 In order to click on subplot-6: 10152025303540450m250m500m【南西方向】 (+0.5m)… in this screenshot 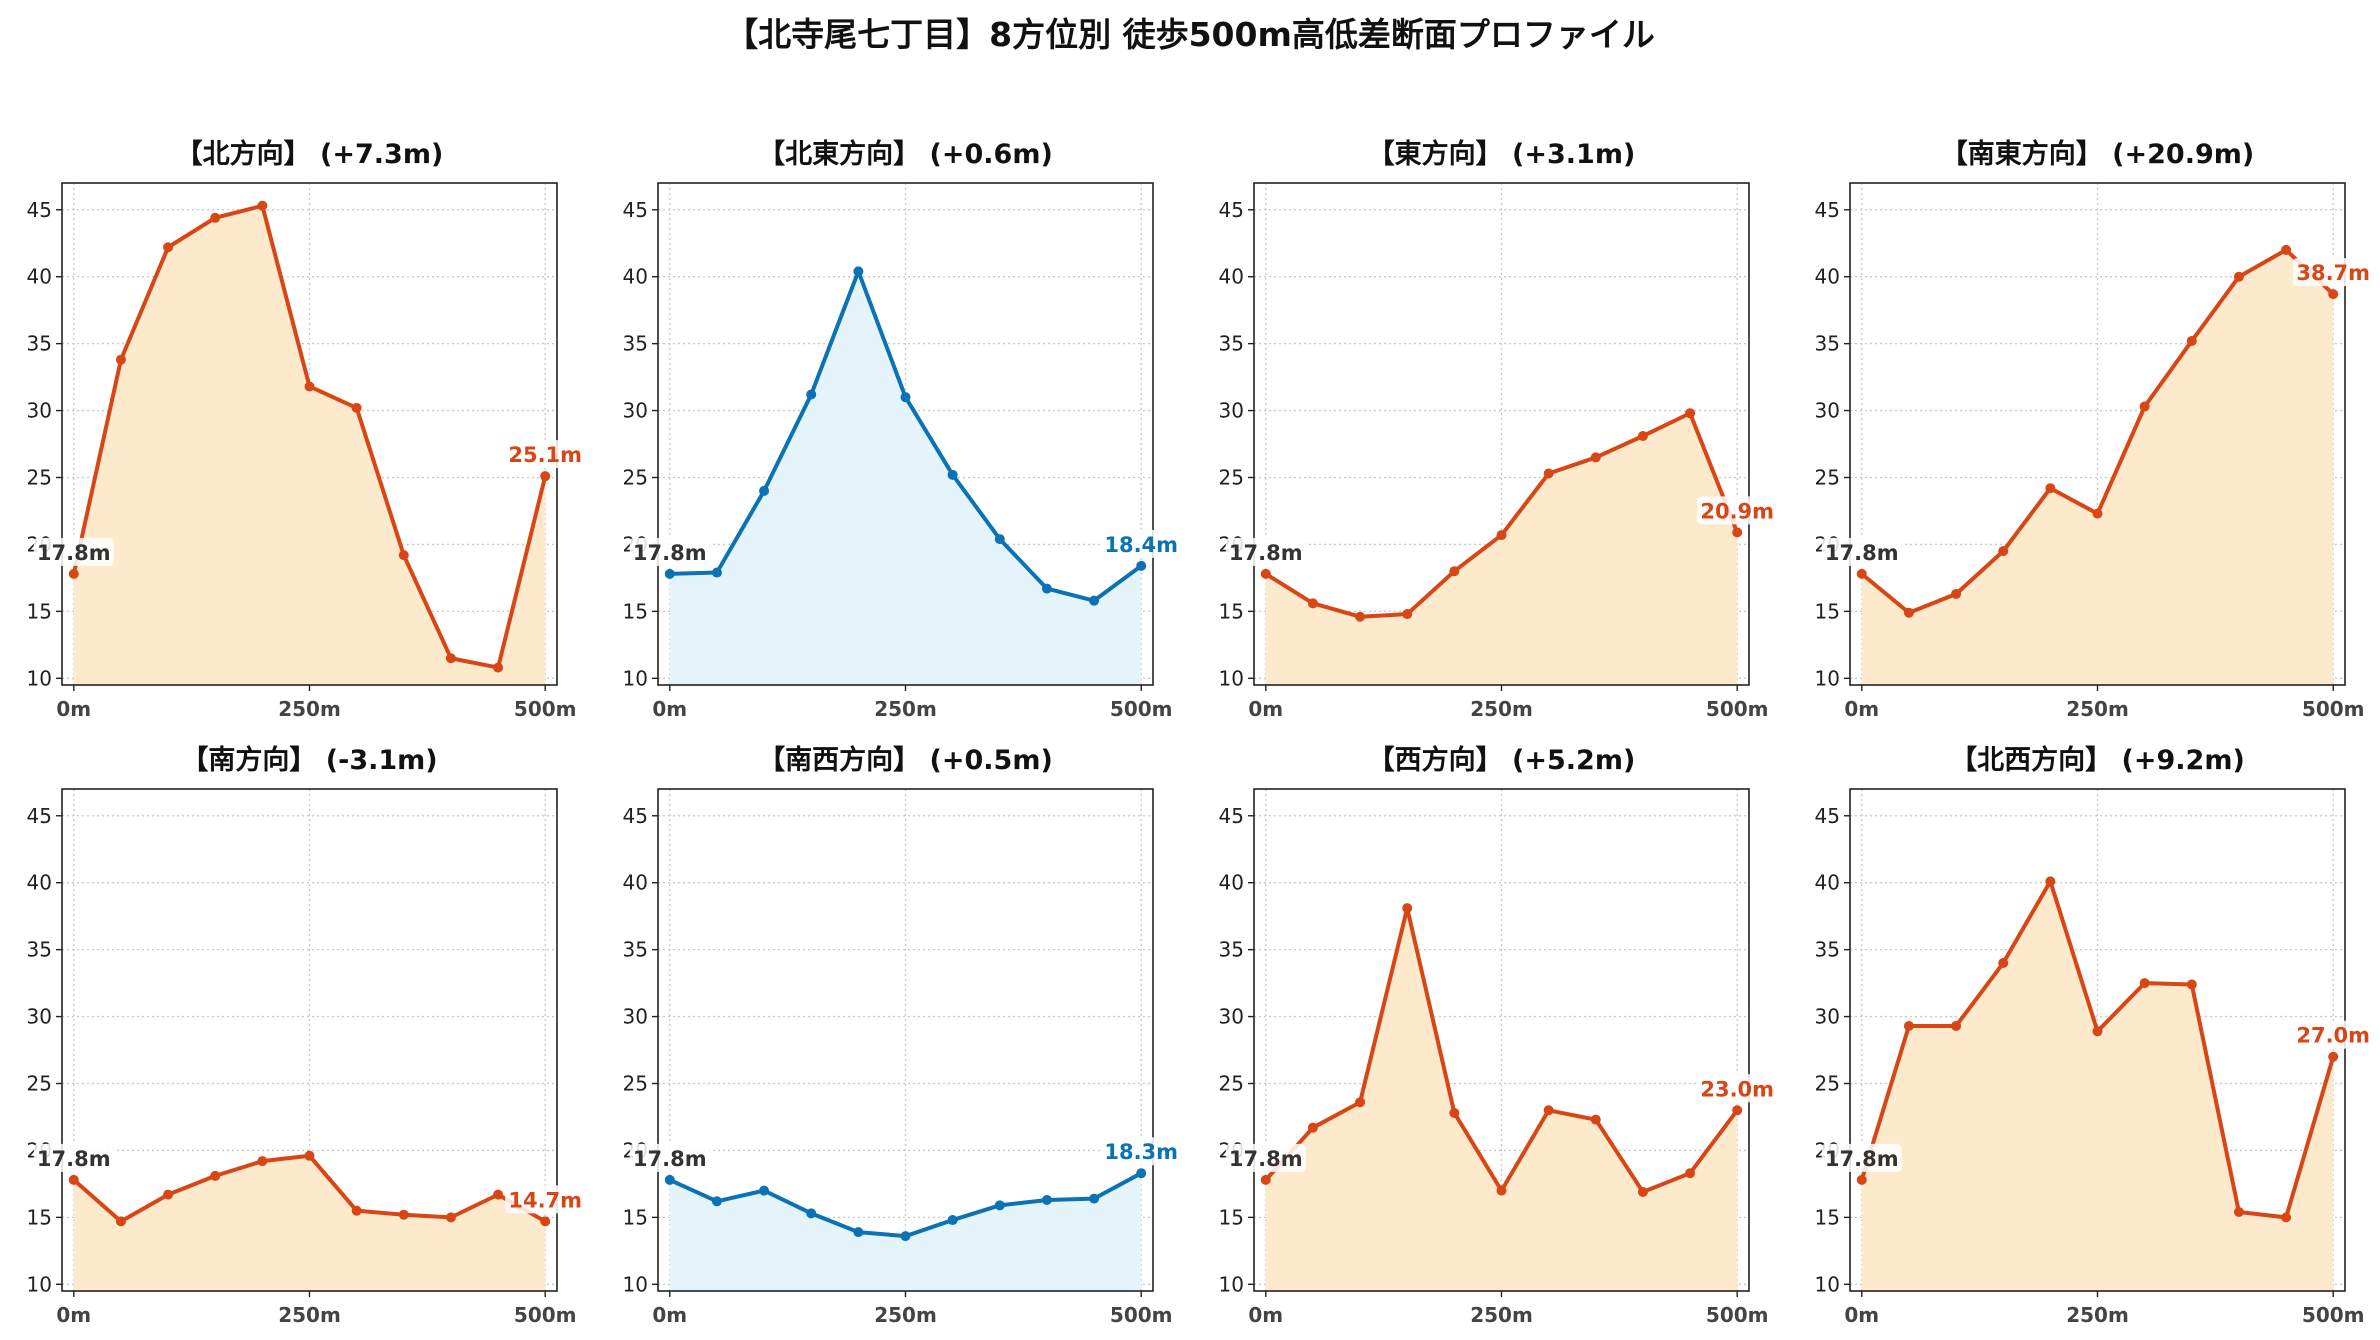, I will do `click(902, 1035)`.